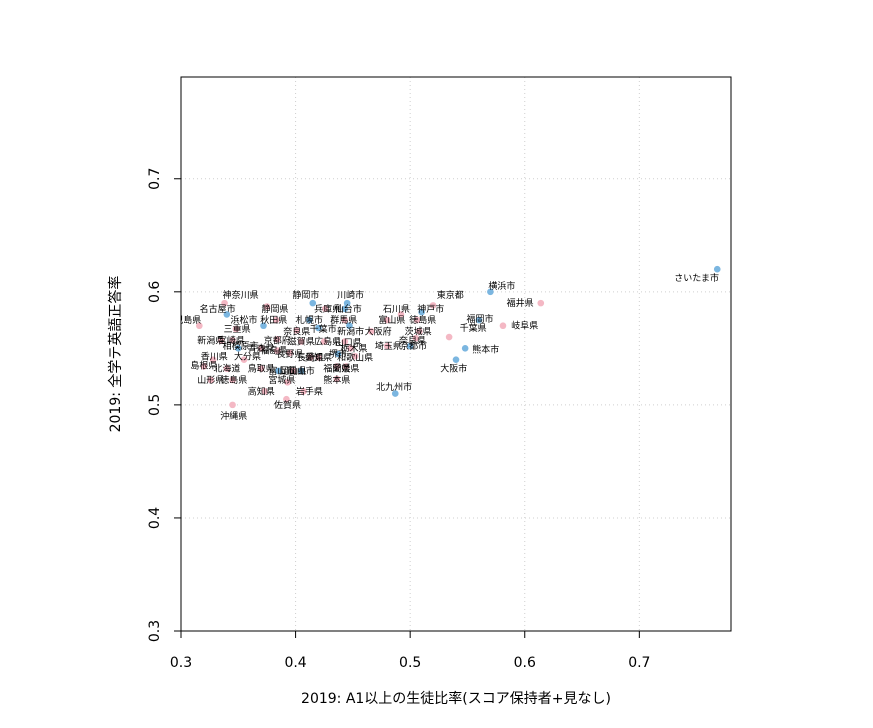 The image size is (873, 728). I want to click on data-point-label: 沖縄県, so click(233, 416).